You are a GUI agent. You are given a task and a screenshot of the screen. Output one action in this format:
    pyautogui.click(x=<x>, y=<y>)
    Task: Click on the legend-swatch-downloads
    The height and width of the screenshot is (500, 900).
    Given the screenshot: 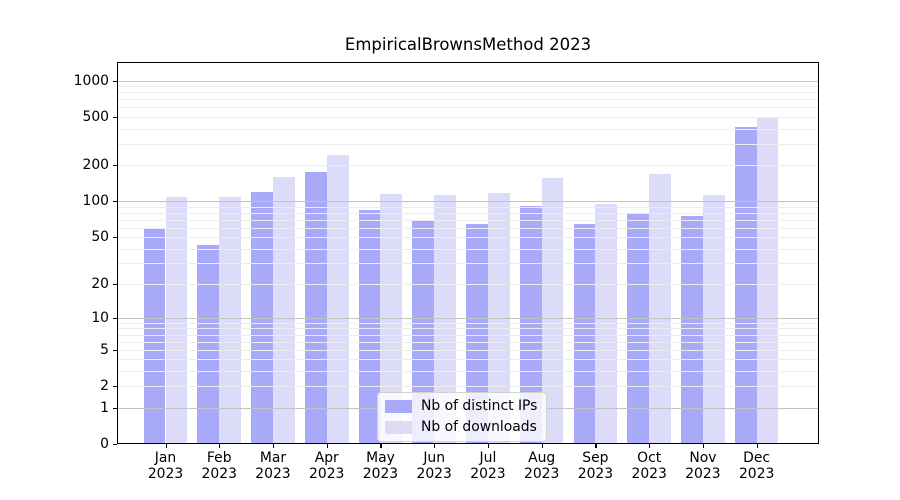 What is the action you would take?
    pyautogui.click(x=398, y=427)
    